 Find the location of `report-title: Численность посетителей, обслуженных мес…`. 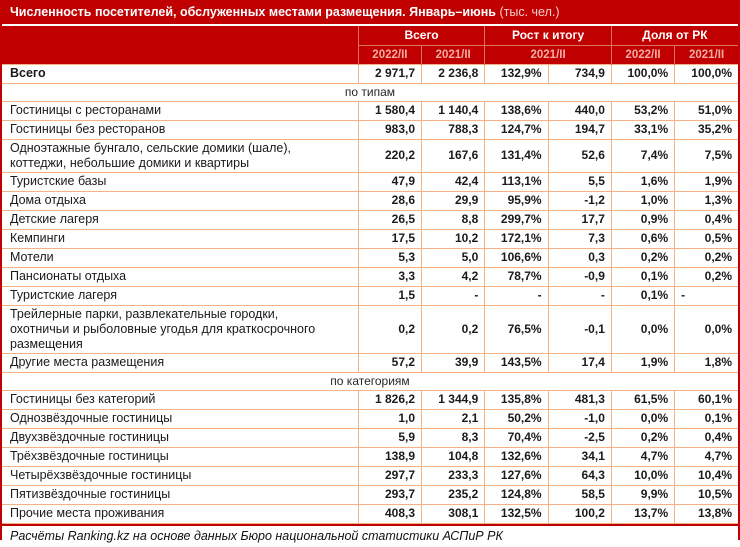

report-title: Численность посетителей, обслуженных мес… is located at coordinates (370, 12).